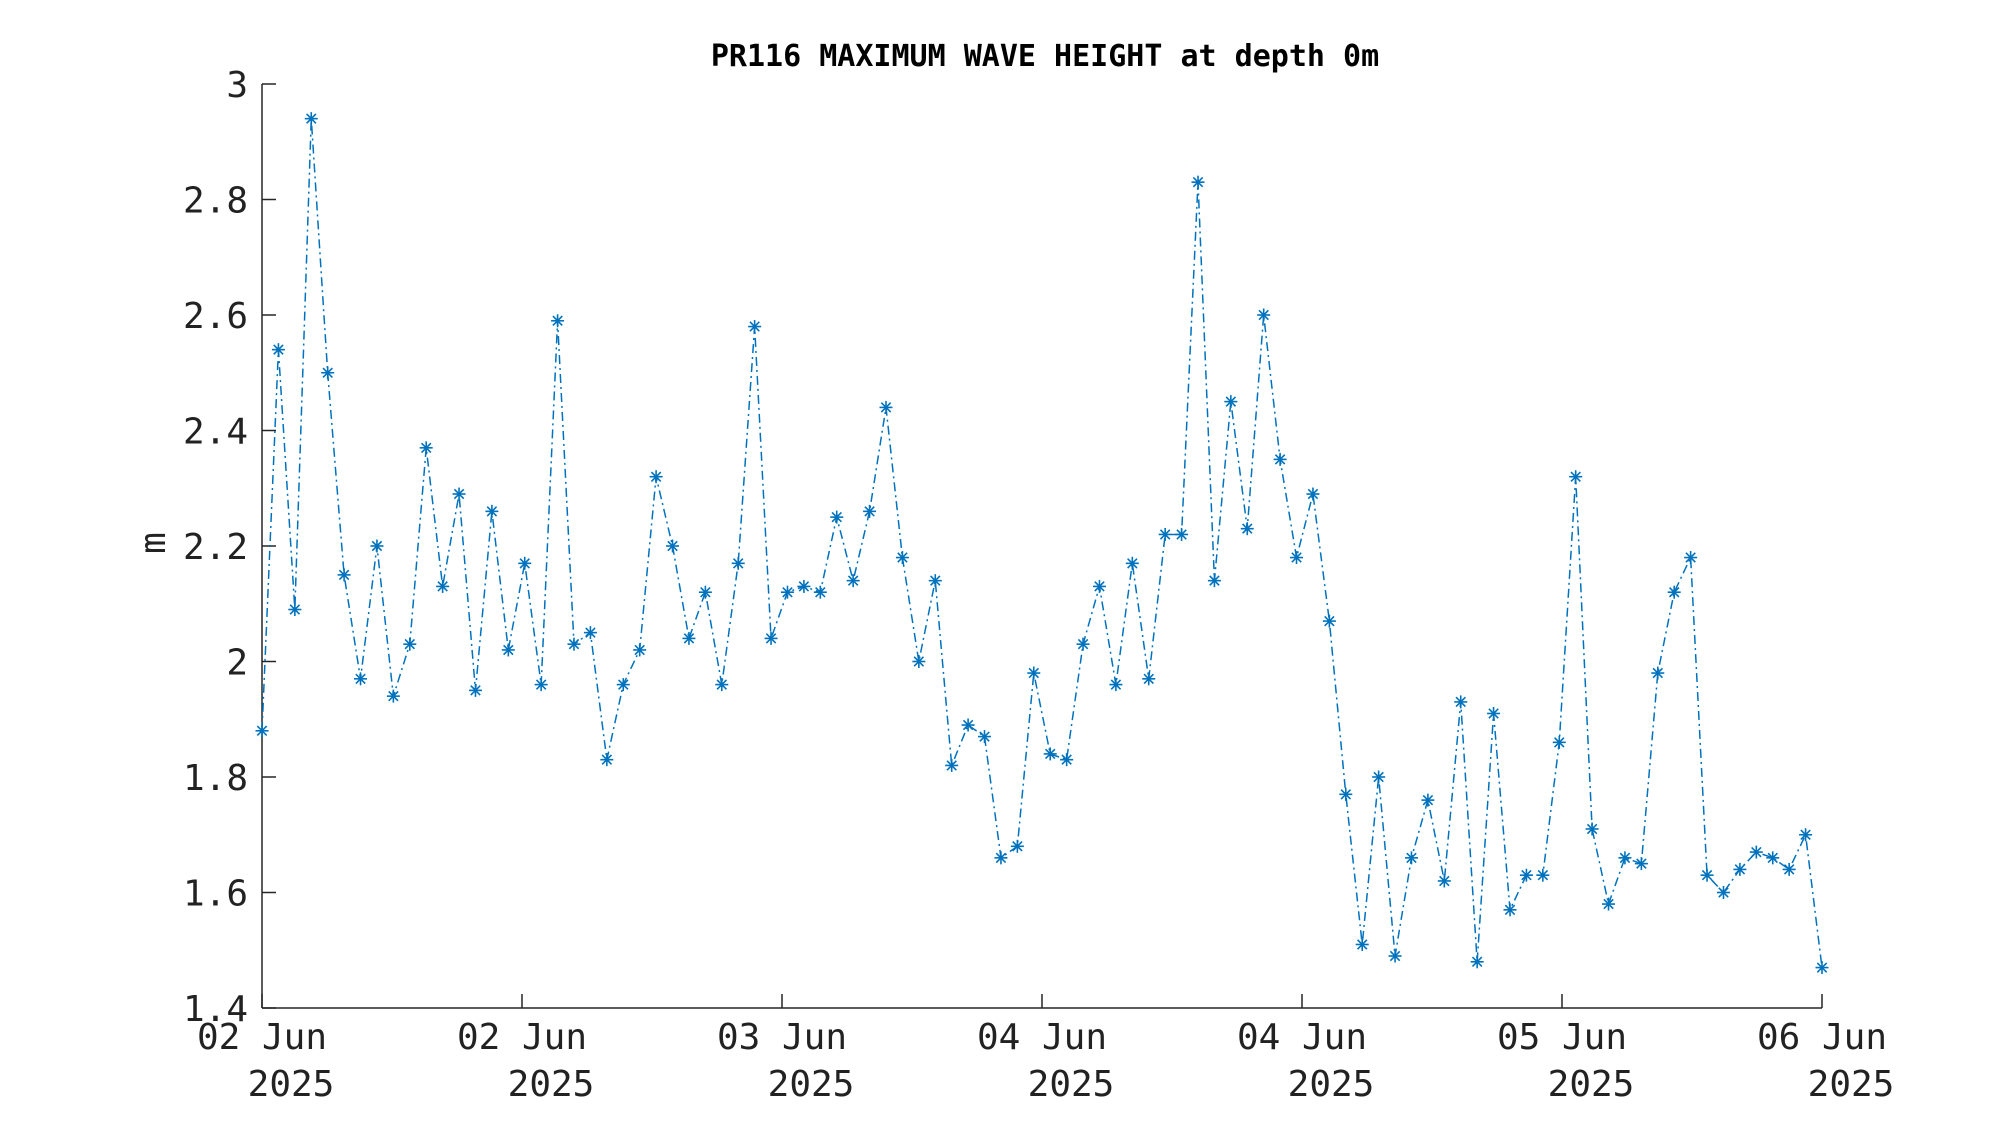 The height and width of the screenshot is (1125, 2000). Describe the element at coordinates (153, 543) in the screenshot. I see `y-axis-label: m` at that location.